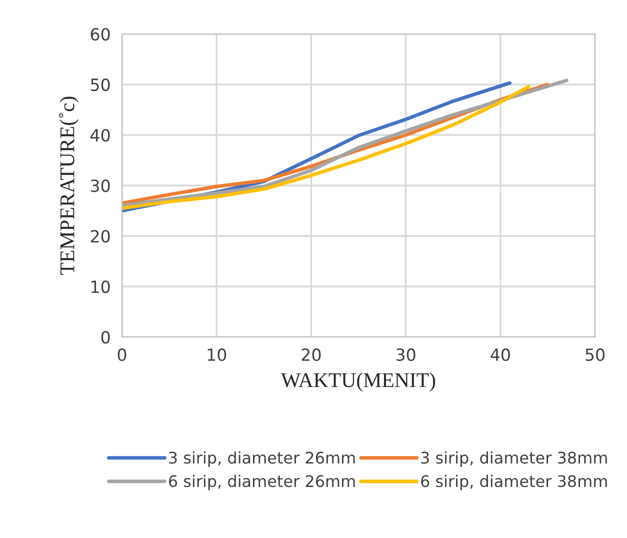 Image resolution: width=627 pixels, height=538 pixels. I want to click on legend-label: 3 sirip, diameter 26mm, so click(262, 459).